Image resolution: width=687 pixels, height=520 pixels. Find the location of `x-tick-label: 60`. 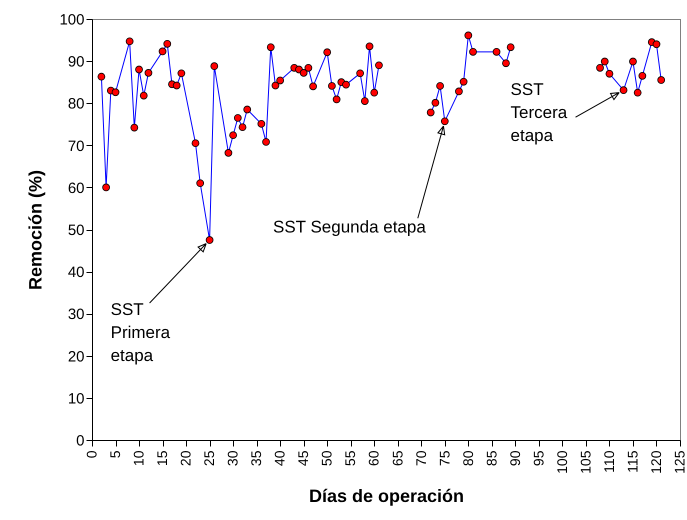

x-tick-label: 60 is located at coordinates (374, 458).